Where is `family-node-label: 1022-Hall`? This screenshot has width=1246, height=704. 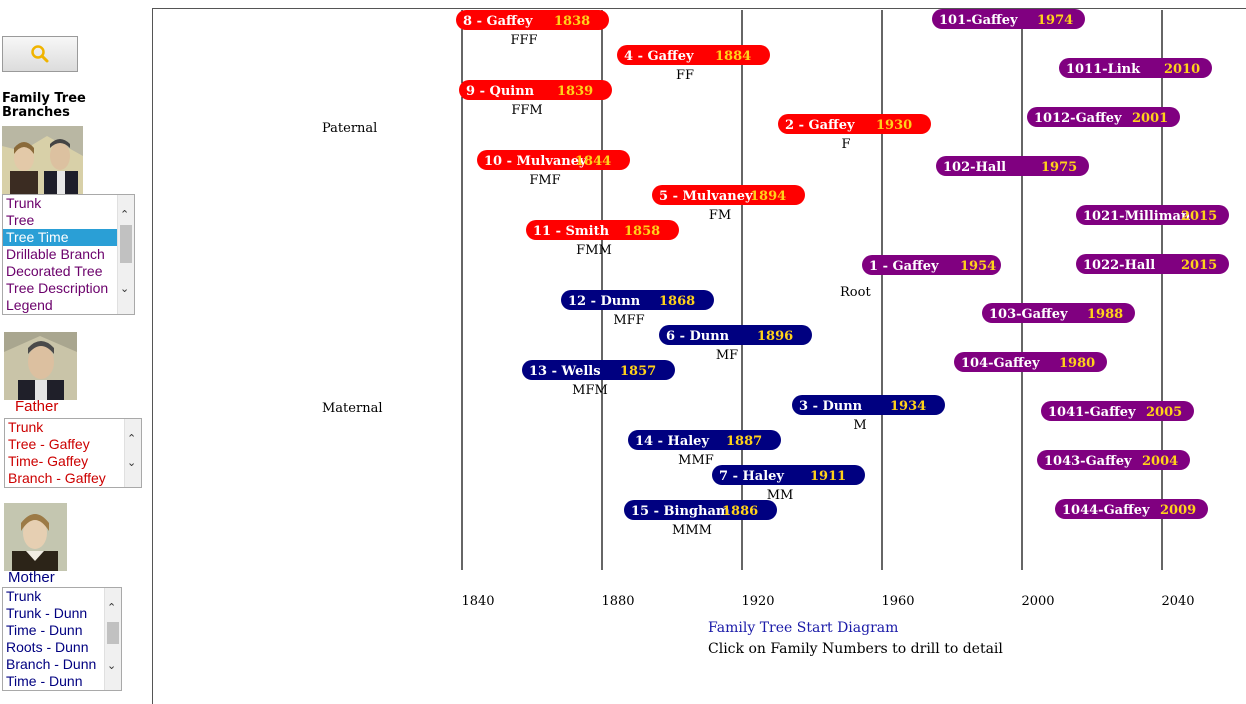 family-node-label: 1022-Hall is located at coordinates (1119, 265).